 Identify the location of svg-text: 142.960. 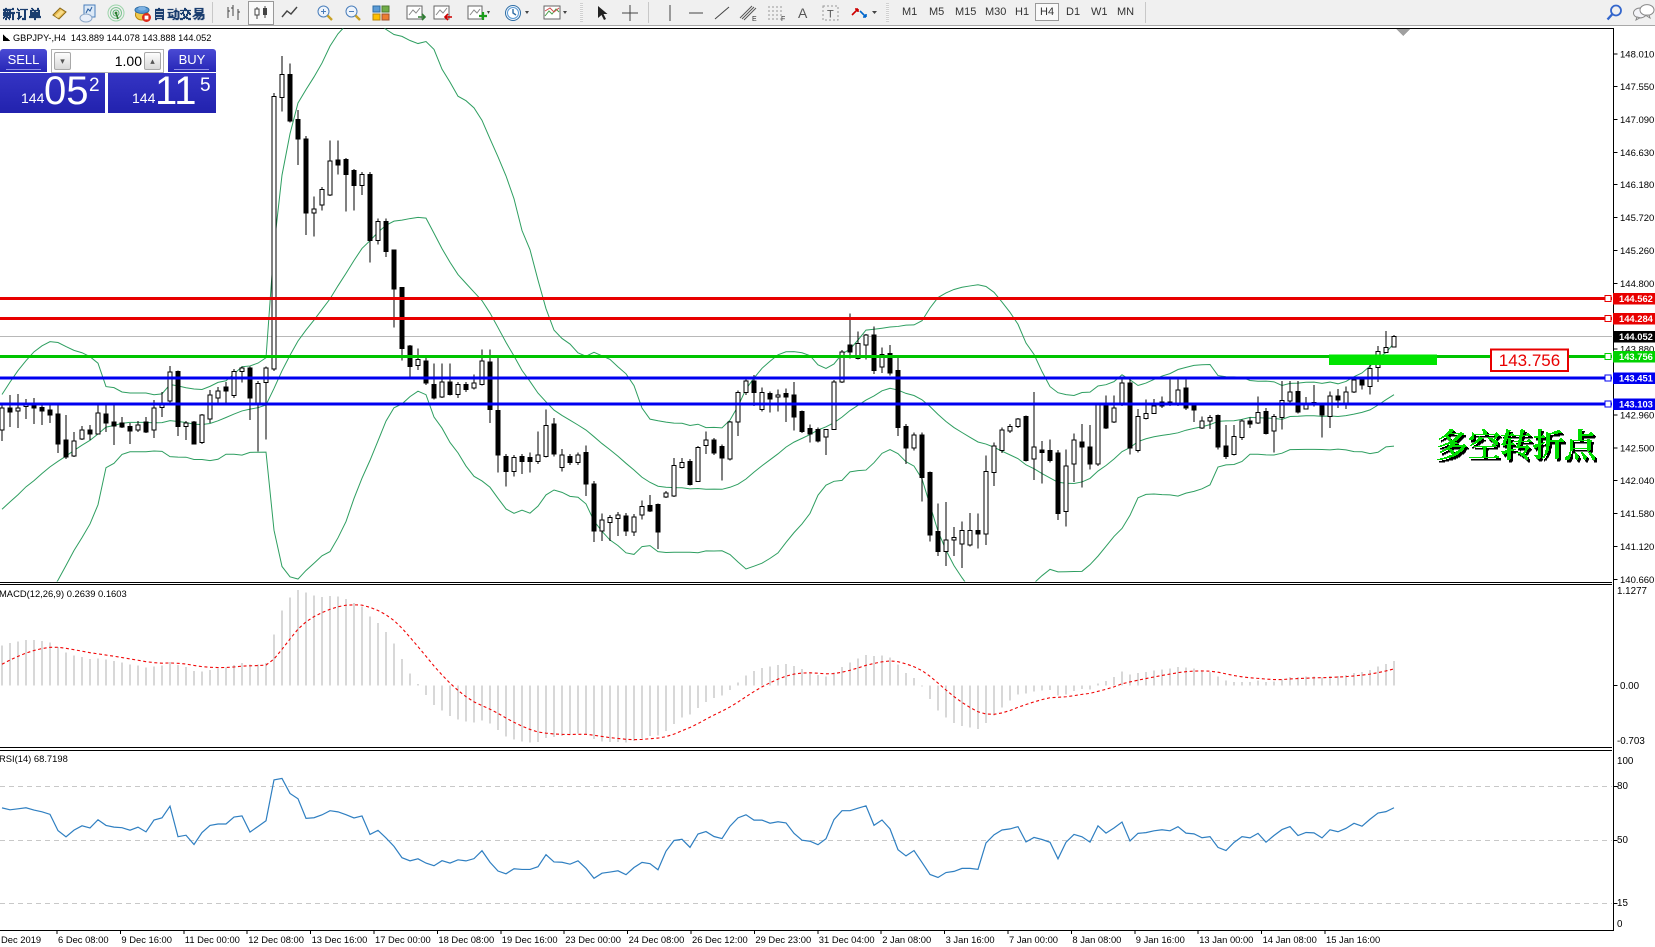
(1637, 415).